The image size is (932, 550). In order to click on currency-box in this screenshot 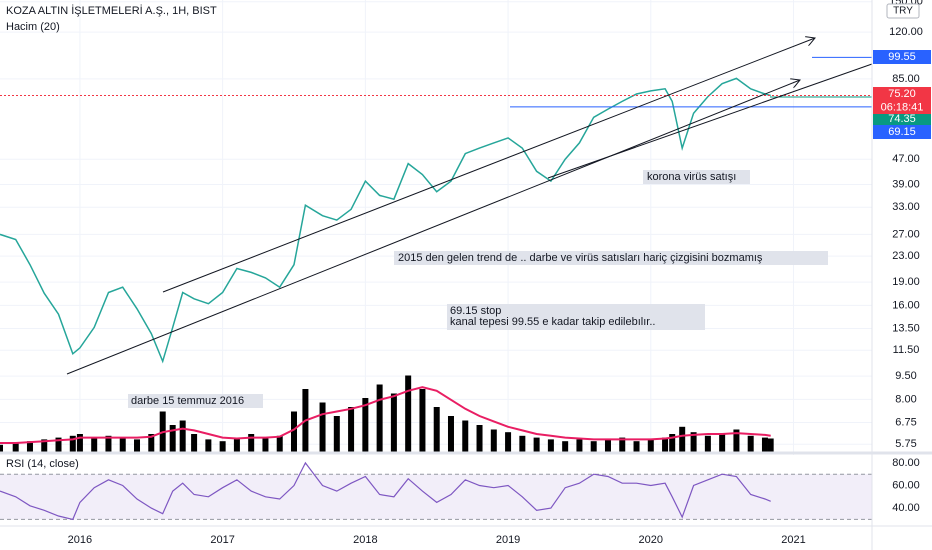, I will do `click(903, 11)`.